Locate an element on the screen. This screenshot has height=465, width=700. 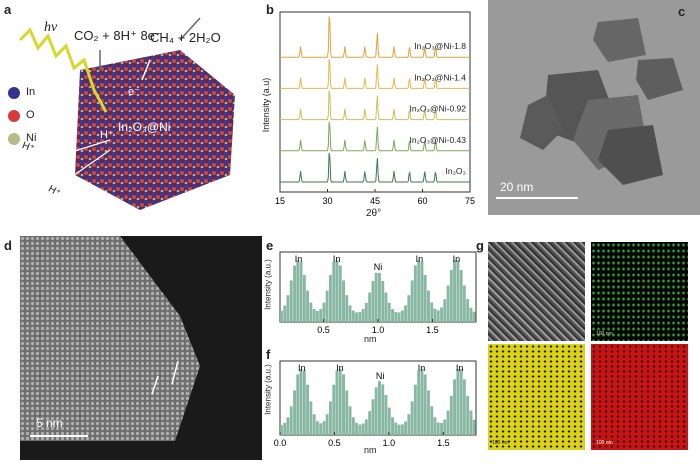
line-profile-f is located at coordinates (175, 372).